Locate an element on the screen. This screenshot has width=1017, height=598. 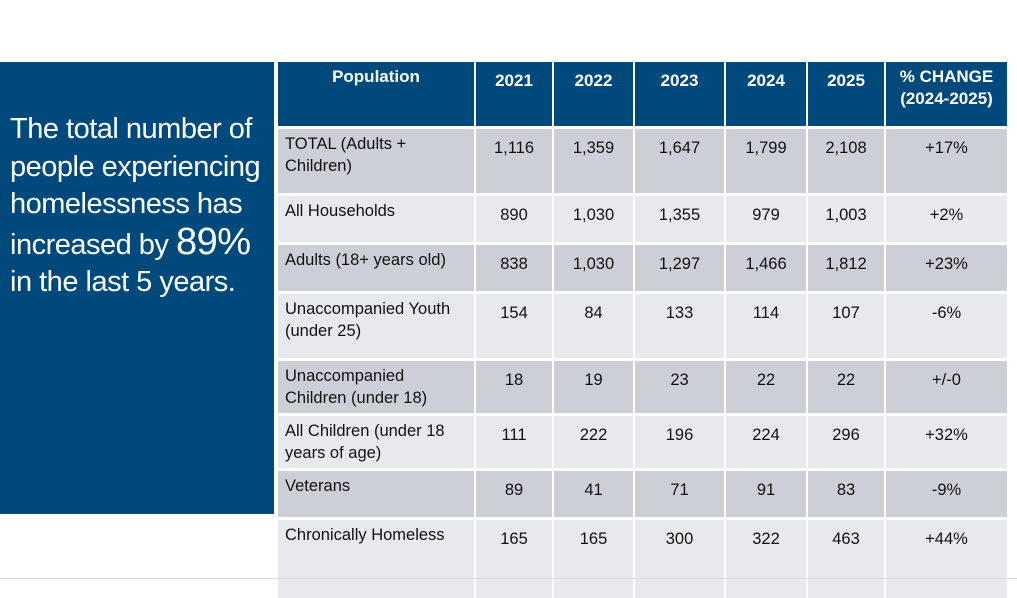
cell-2024: 1,466 is located at coordinates (766, 268).